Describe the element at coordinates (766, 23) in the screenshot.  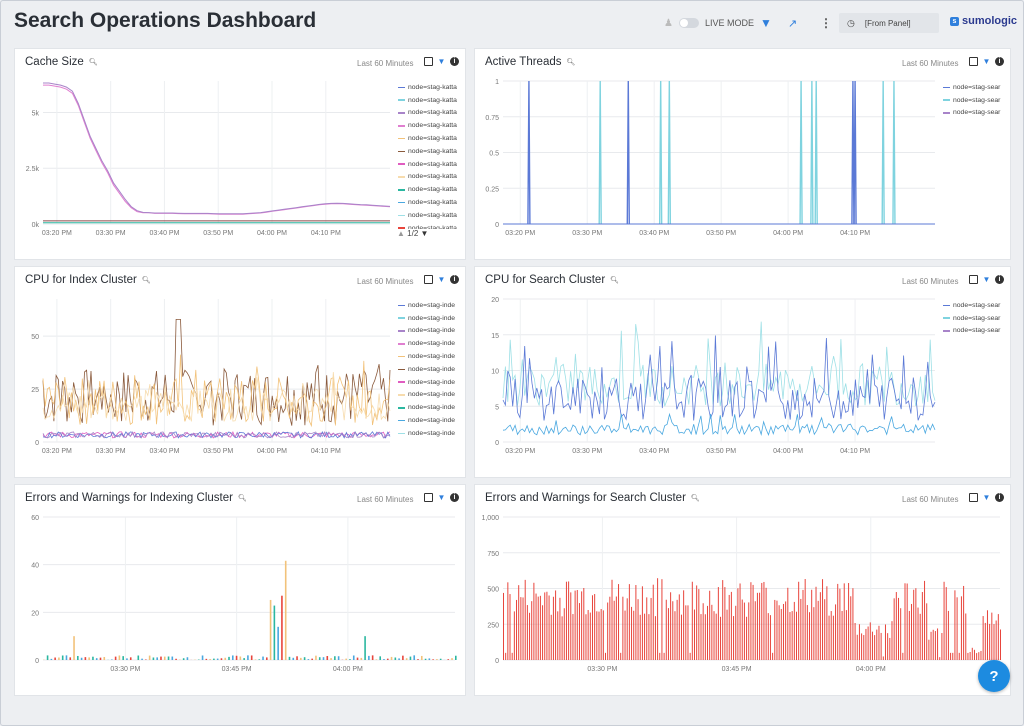
I see `filter-icon: ▼` at that location.